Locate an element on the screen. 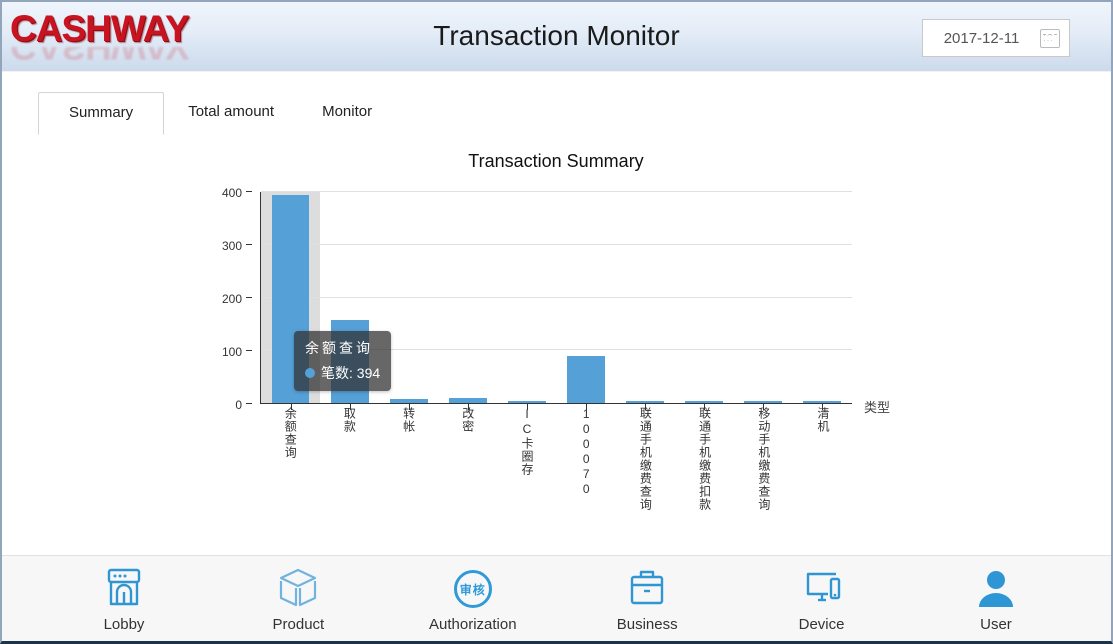 The width and height of the screenshot is (1113, 644). x-category-label: 改密 is located at coordinates (467, 420).